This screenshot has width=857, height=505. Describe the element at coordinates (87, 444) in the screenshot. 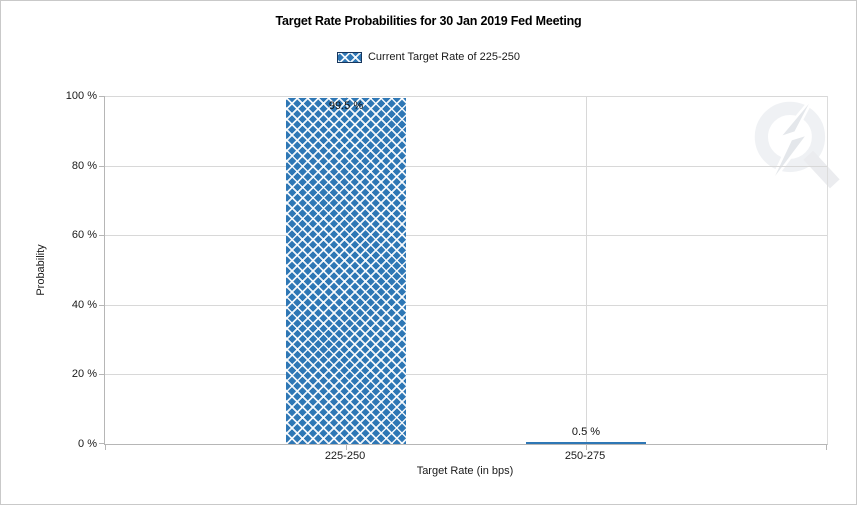

I see `y-tick-label: 0 %` at that location.